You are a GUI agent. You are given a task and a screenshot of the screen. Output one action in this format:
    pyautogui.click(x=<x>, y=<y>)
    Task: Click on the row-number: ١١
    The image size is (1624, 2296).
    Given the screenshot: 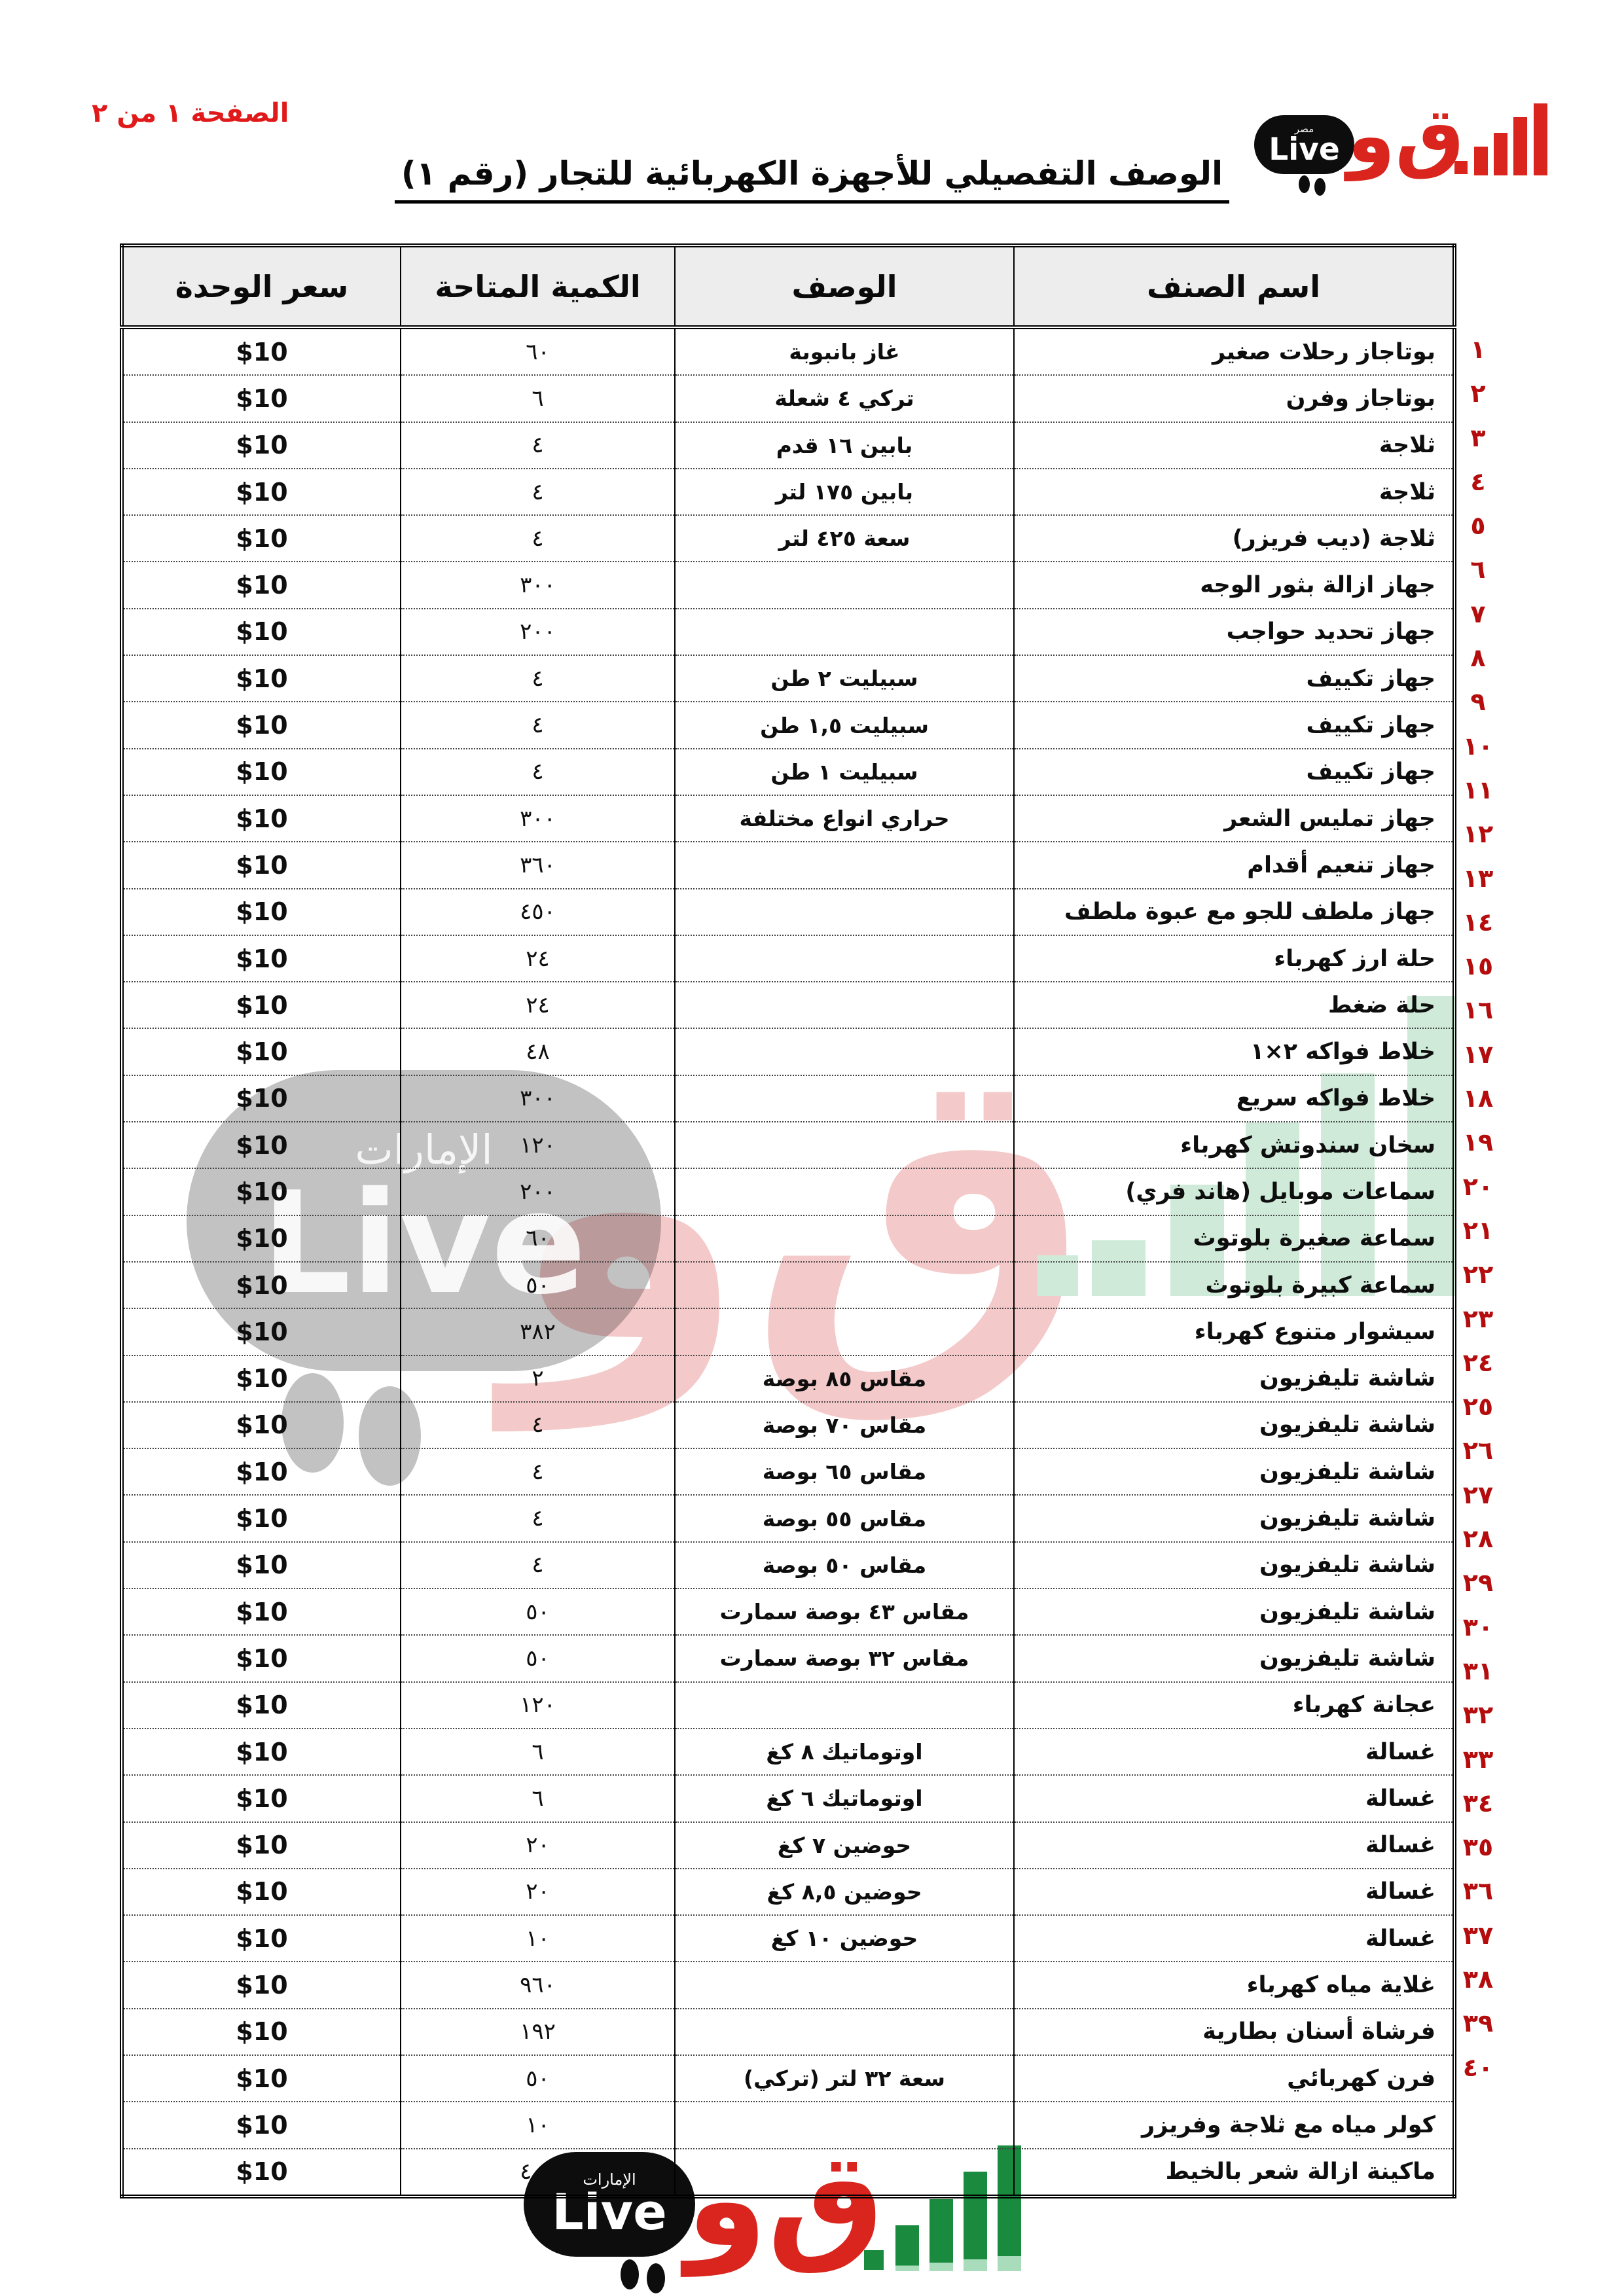 What is the action you would take?
    pyautogui.click(x=1478, y=789)
    